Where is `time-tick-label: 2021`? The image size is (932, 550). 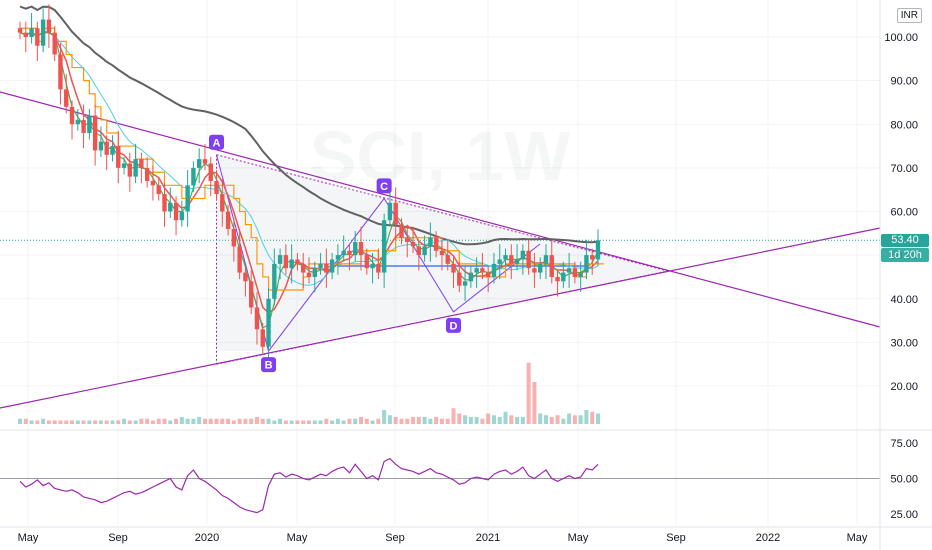 time-tick-label: 2021 is located at coordinates (488, 538).